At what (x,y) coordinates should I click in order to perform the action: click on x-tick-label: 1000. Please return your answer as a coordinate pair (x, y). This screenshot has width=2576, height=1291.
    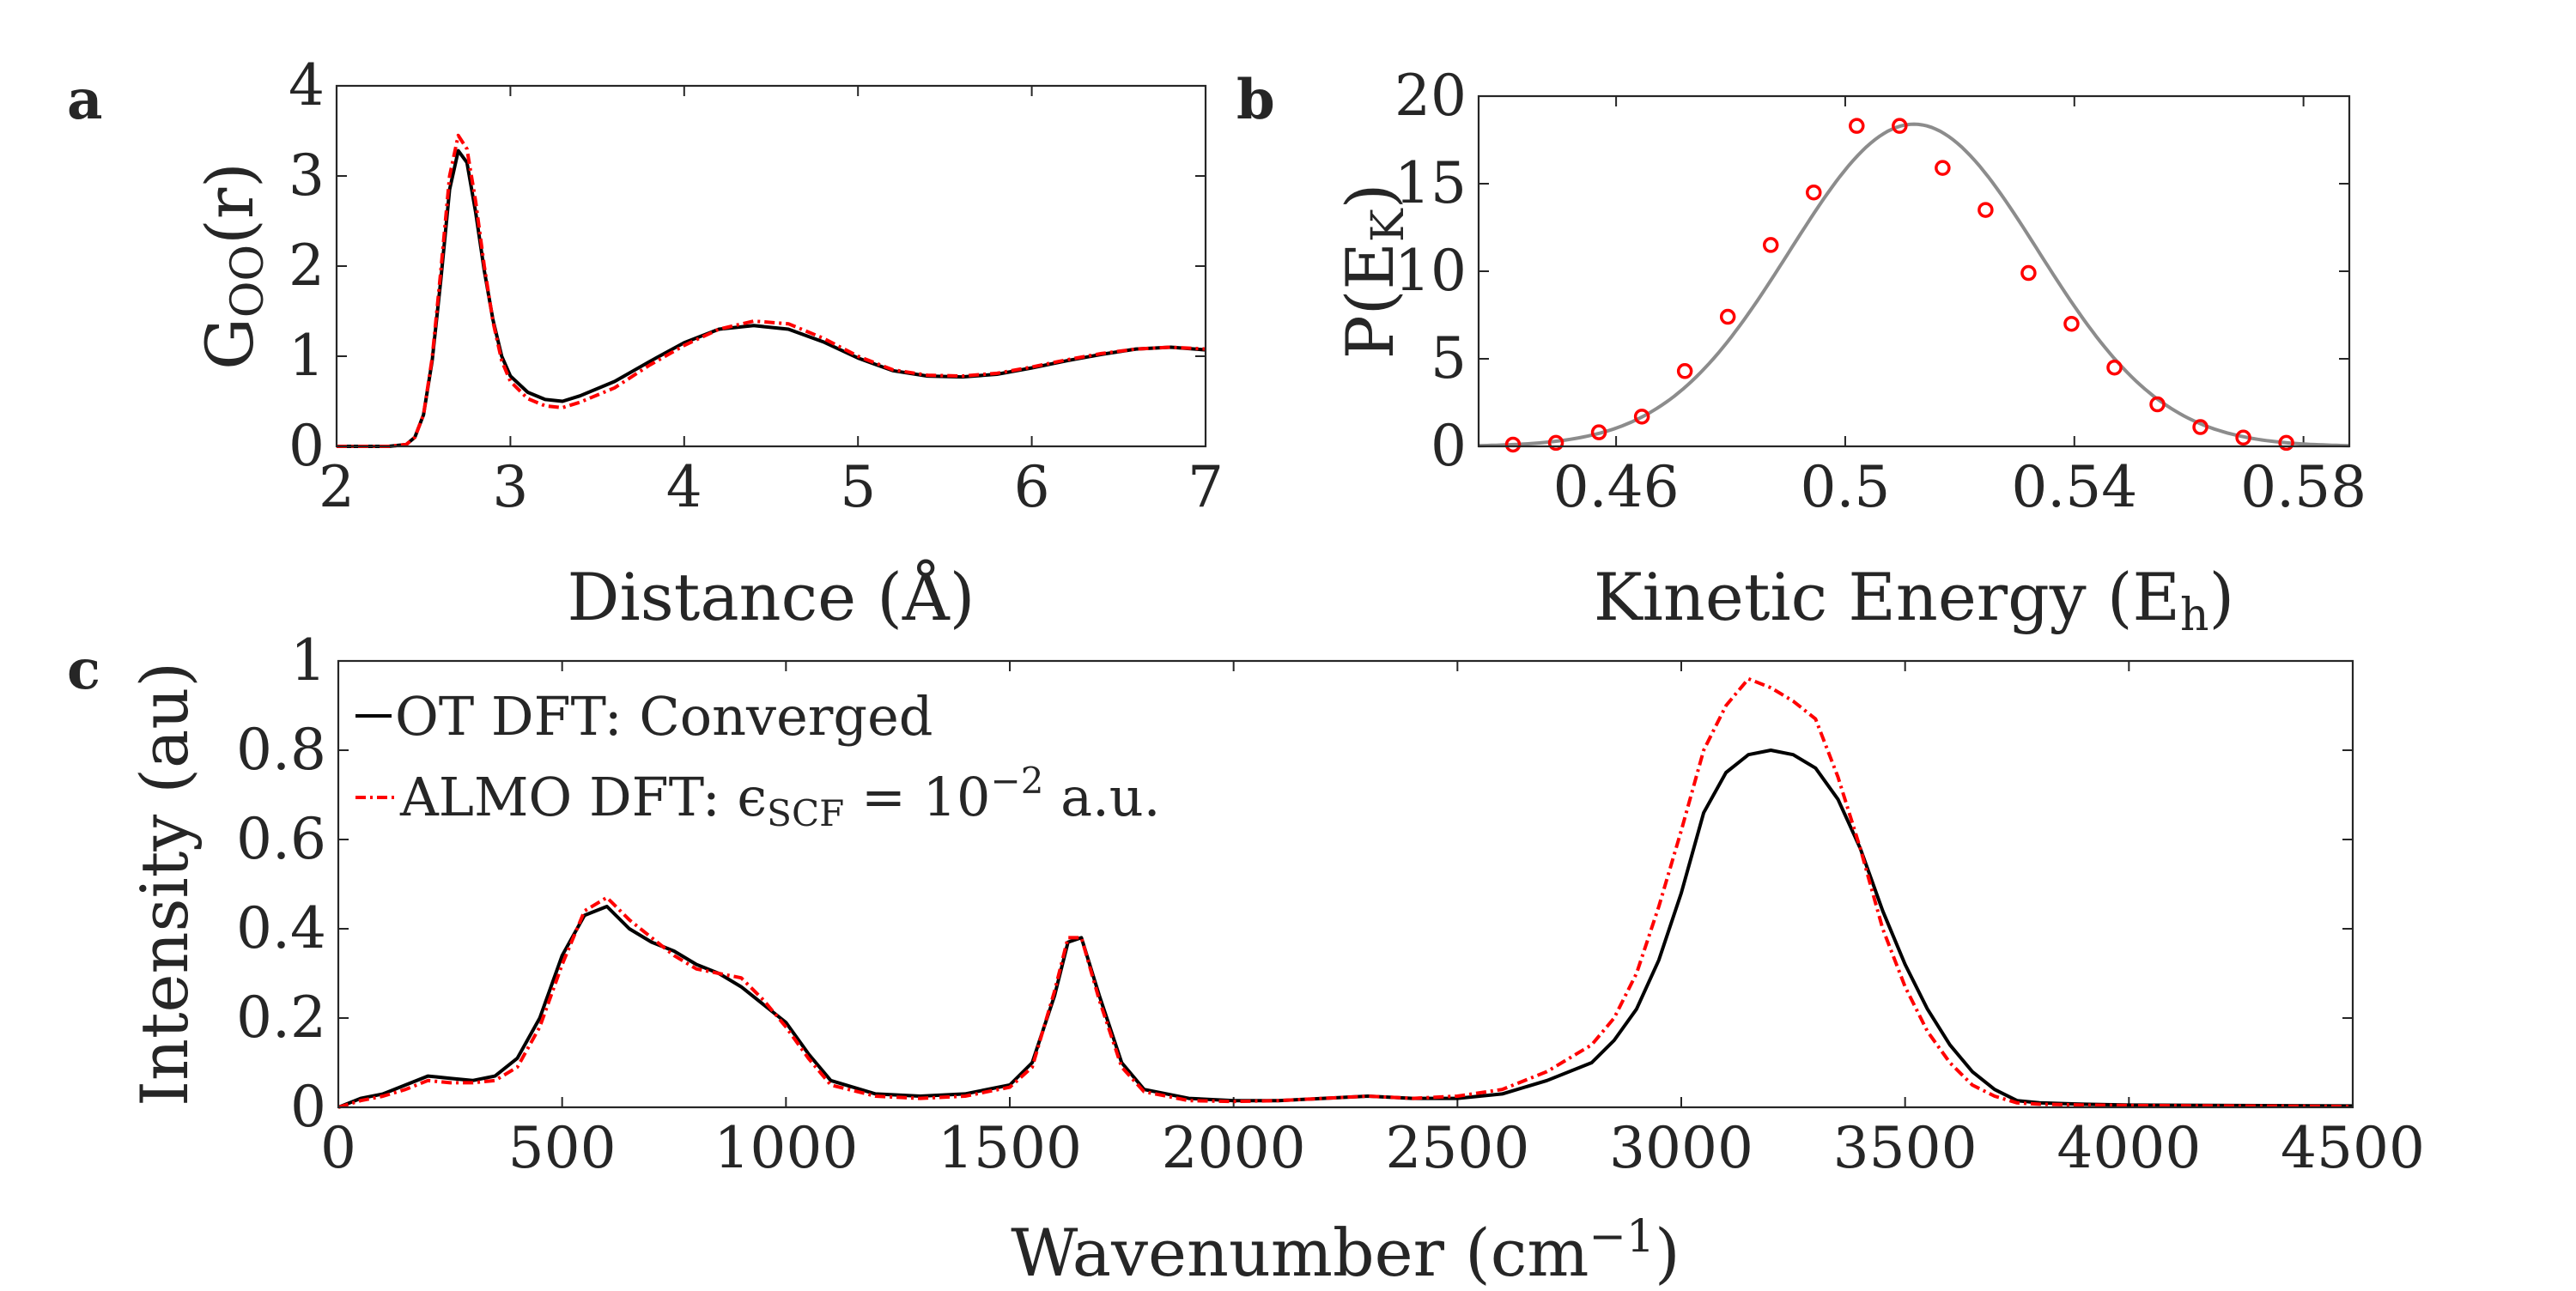
    Looking at the image, I should click on (786, 1148).